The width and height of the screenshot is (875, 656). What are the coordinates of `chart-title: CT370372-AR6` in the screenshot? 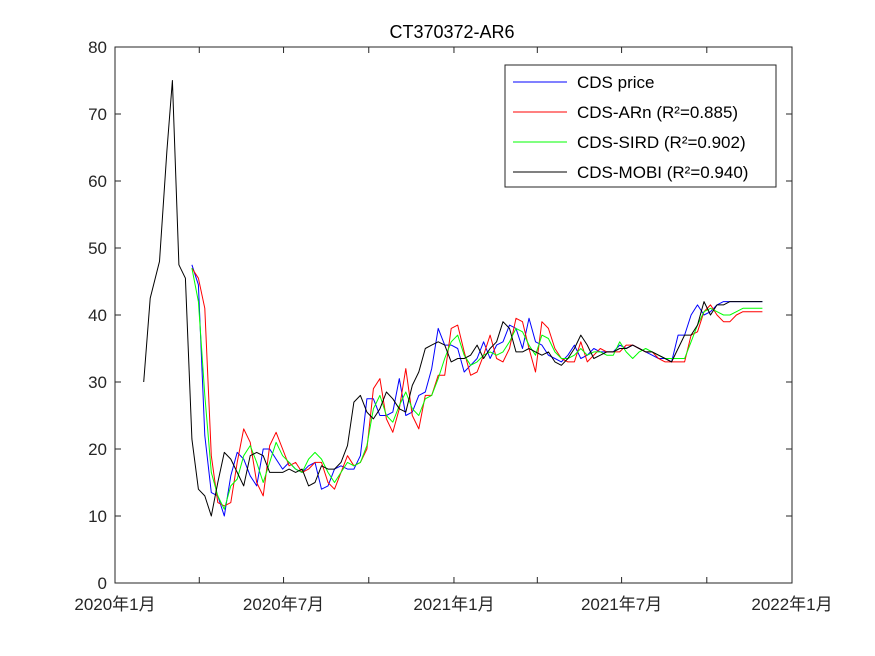 It's located at (451, 32).